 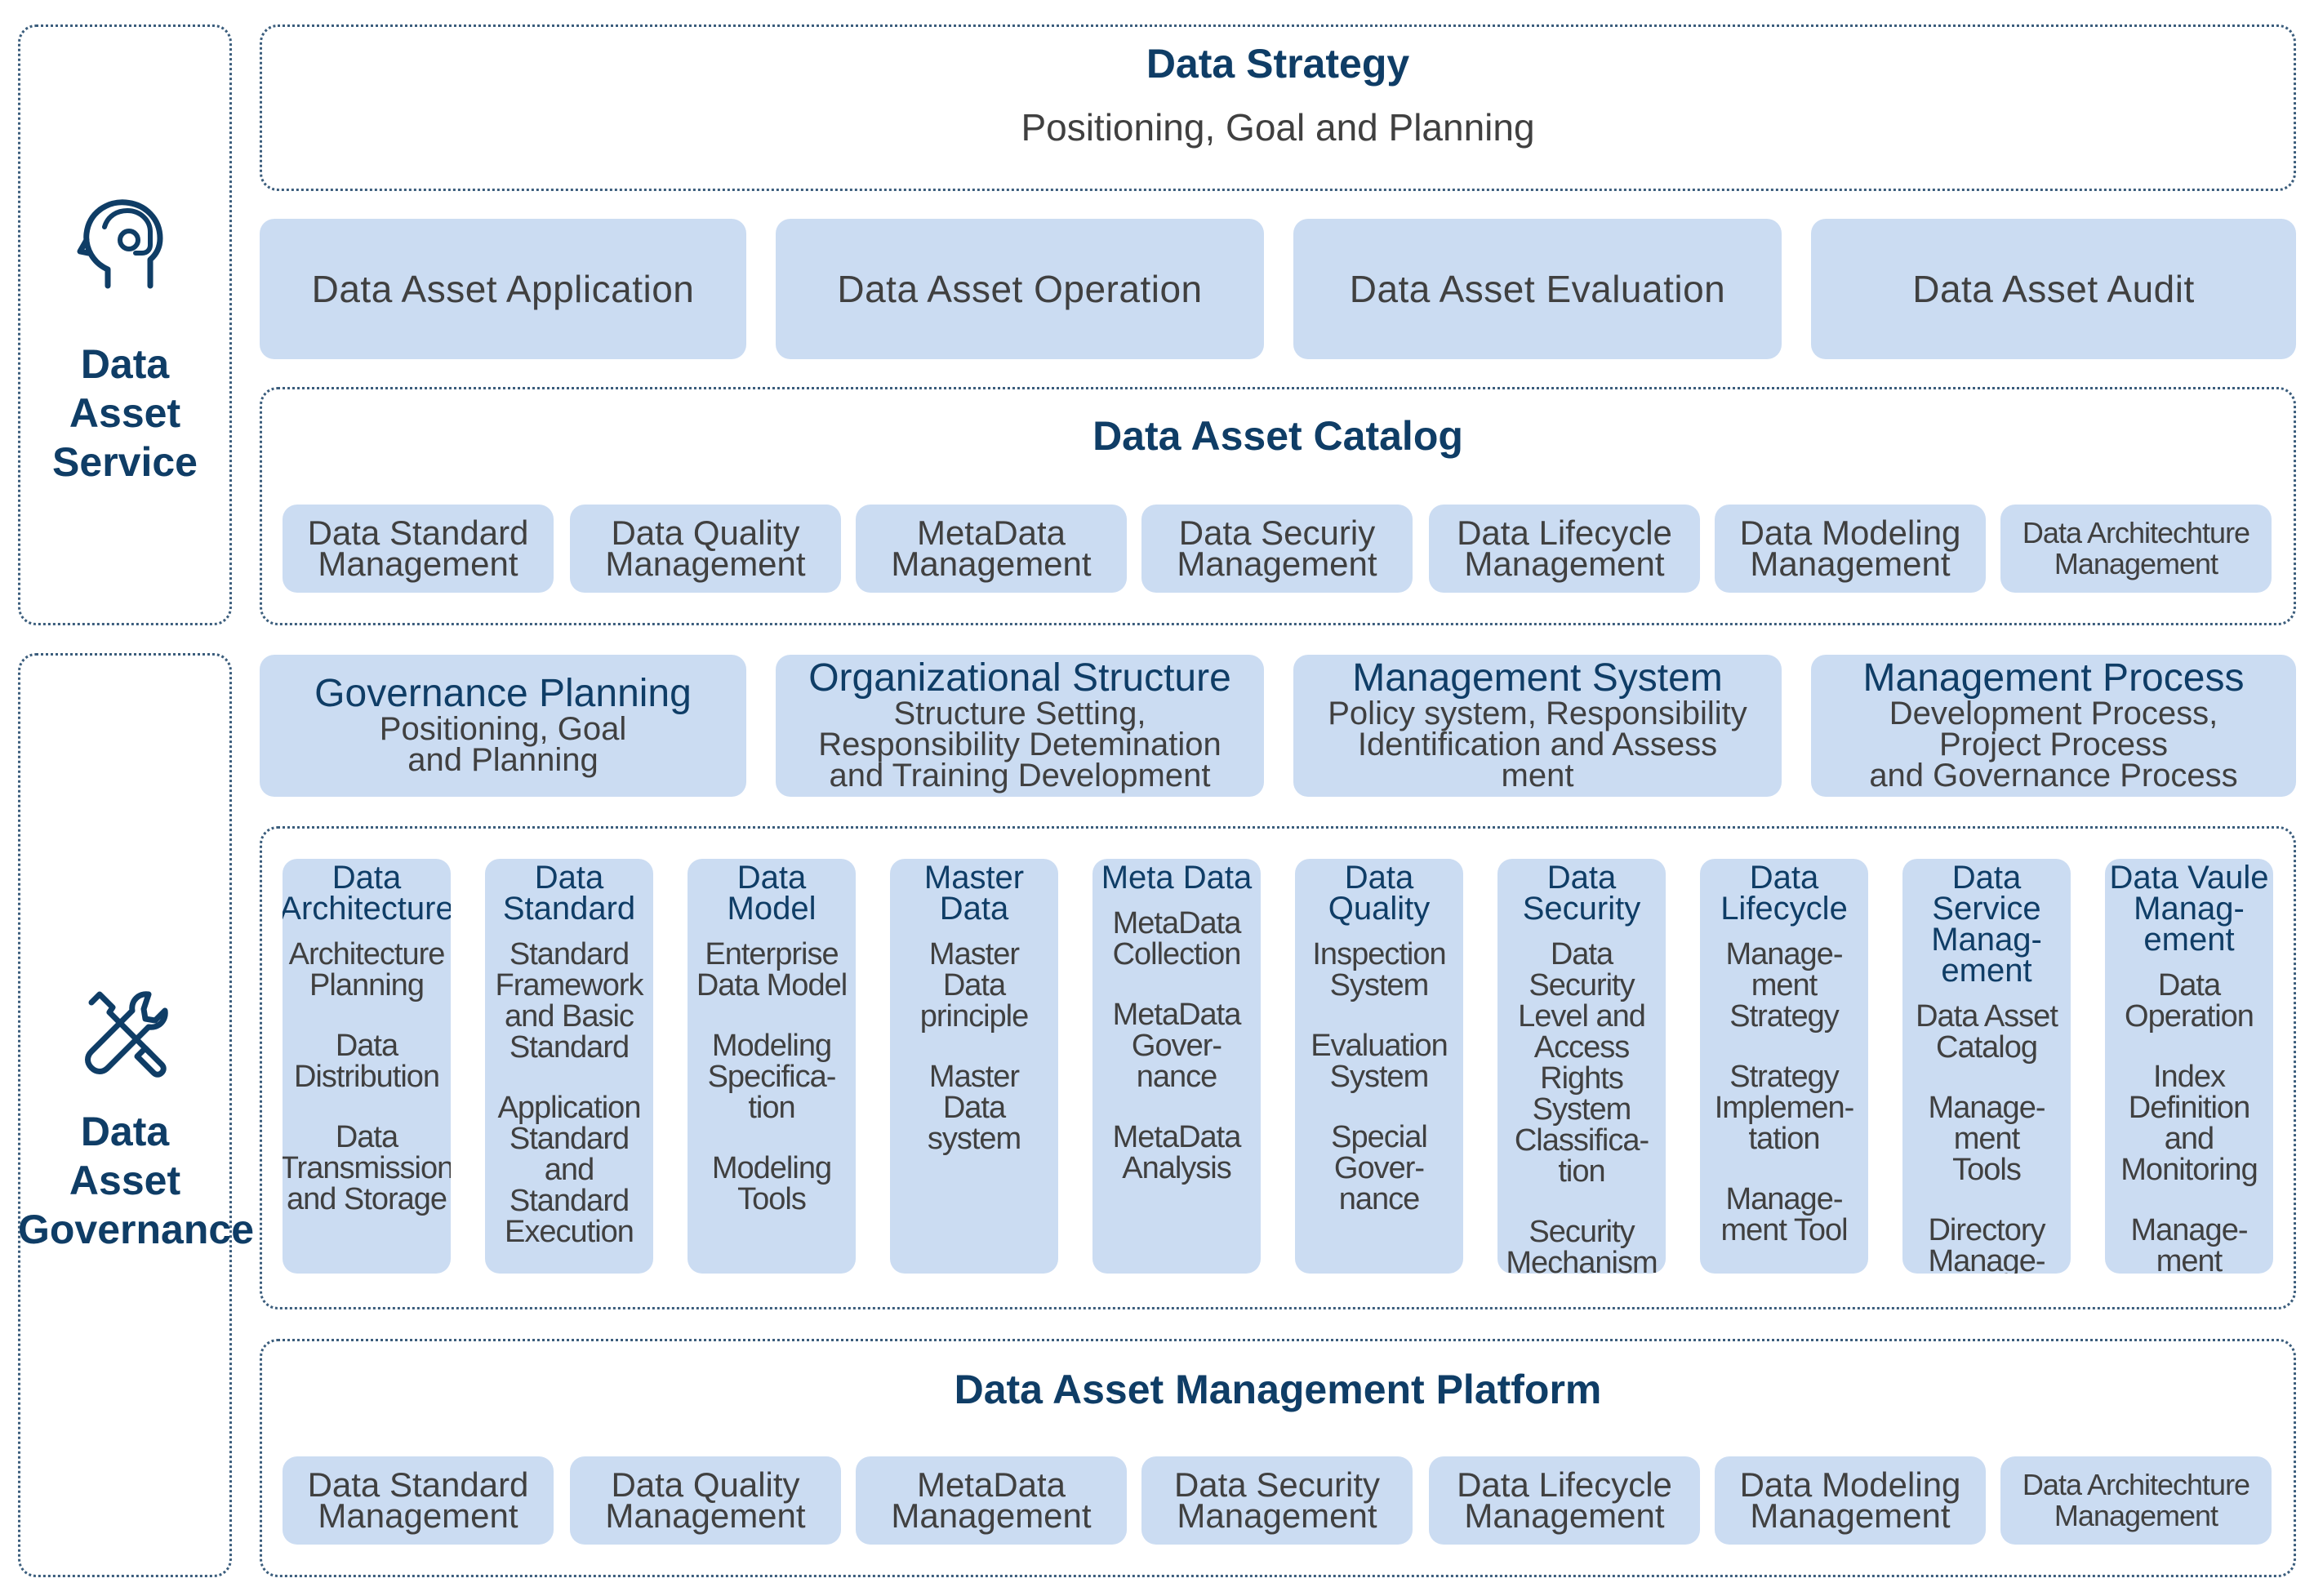 What do you see at coordinates (569, 1001) in the screenshot?
I see `column-item: Standard Framework and Basic Standard` at bounding box center [569, 1001].